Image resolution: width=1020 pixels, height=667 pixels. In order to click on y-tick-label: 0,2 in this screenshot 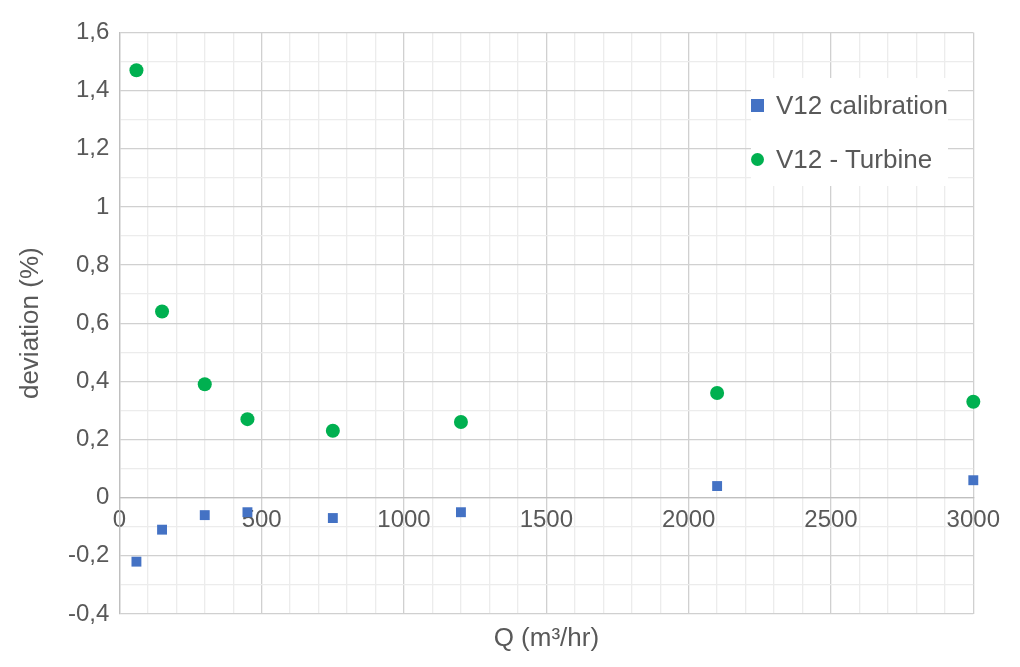, I will do `click(92, 438)`.